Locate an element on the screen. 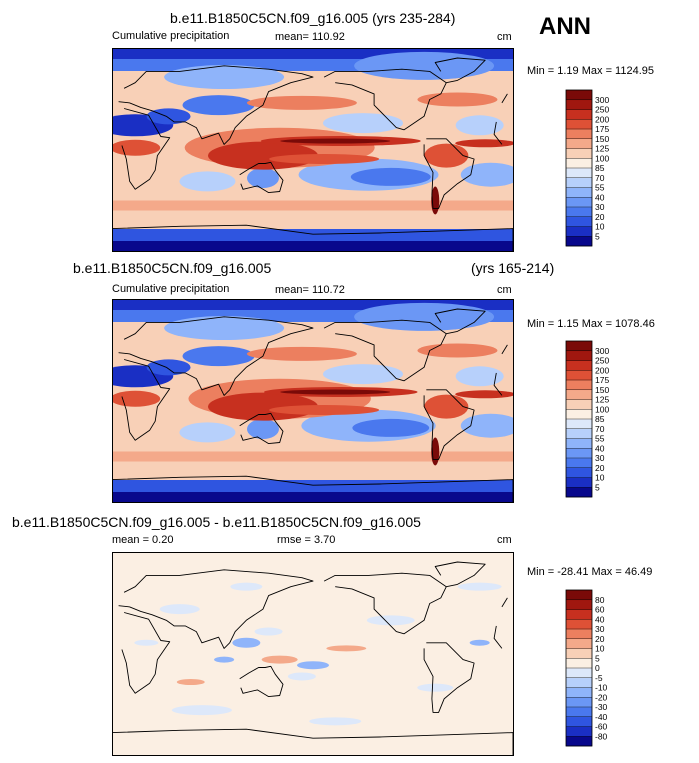 The image size is (699, 763). panel1-mean: mean= 110.92 is located at coordinates (310, 37).